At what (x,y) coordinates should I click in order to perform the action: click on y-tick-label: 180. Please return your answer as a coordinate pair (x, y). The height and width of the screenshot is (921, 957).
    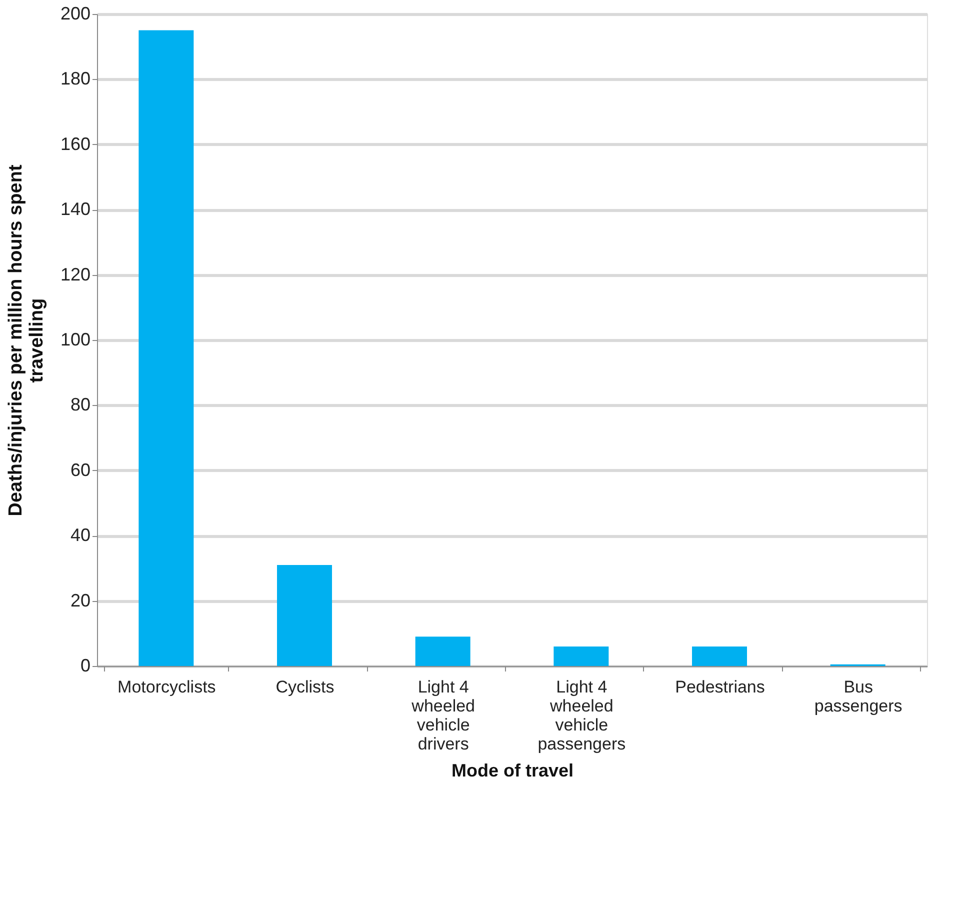
    Looking at the image, I should click on (75, 78).